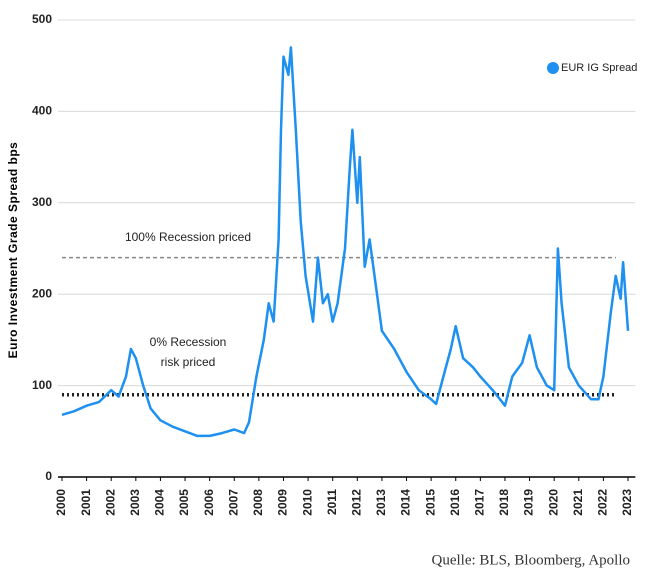  What do you see at coordinates (184, 502) in the screenshot?
I see `x-tick-label: 2005` at bounding box center [184, 502].